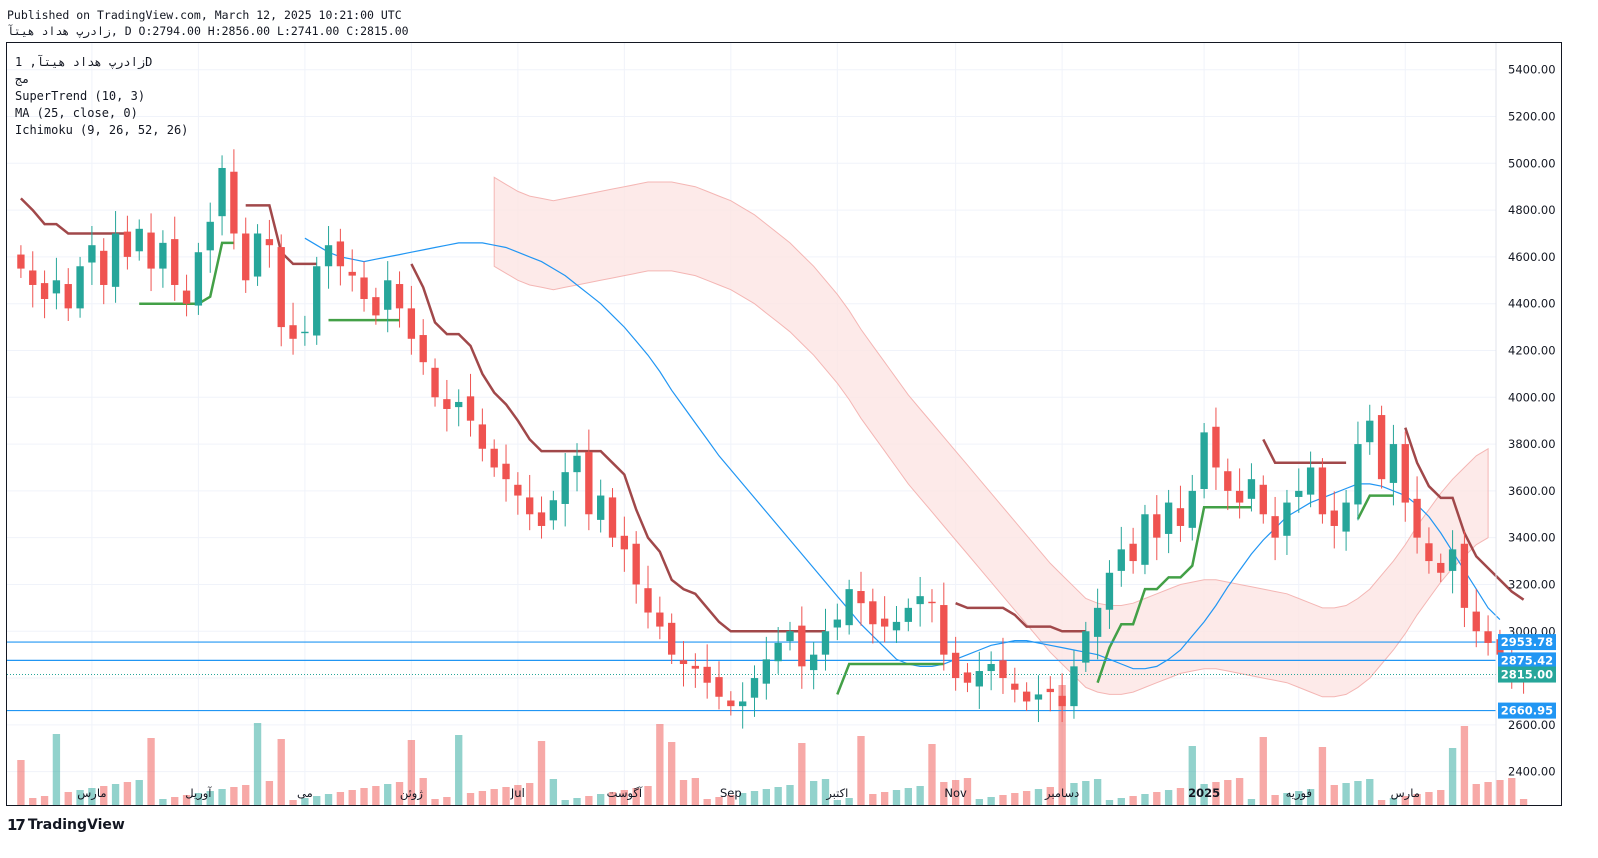  Describe the element at coordinates (76, 825) in the screenshot. I see `tradingview-logo-text: TradingView` at that location.